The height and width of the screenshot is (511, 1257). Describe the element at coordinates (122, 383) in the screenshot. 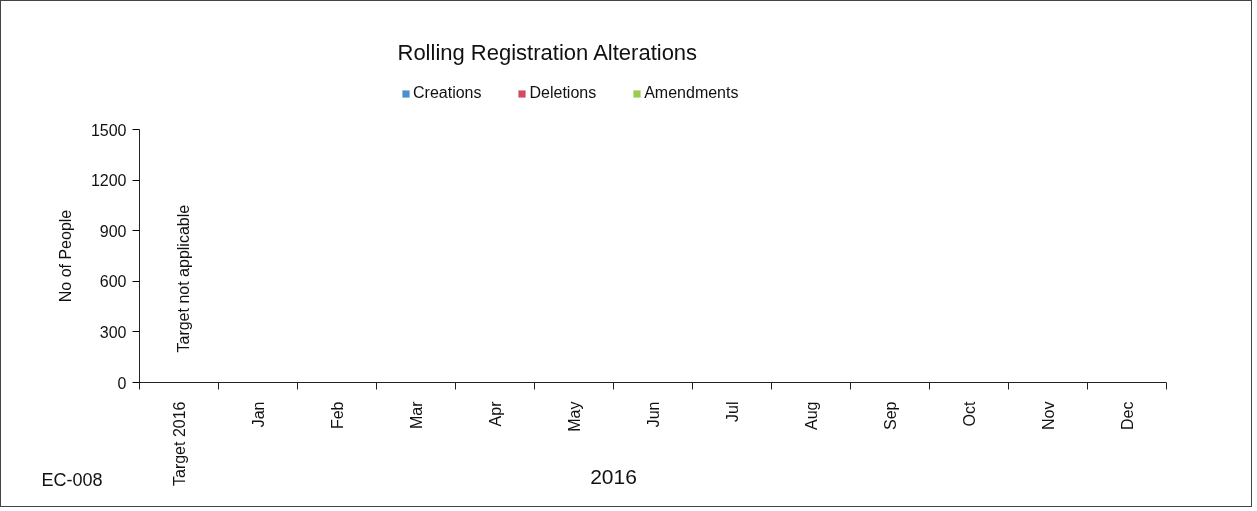

I see `y-tick-label: 0` at that location.